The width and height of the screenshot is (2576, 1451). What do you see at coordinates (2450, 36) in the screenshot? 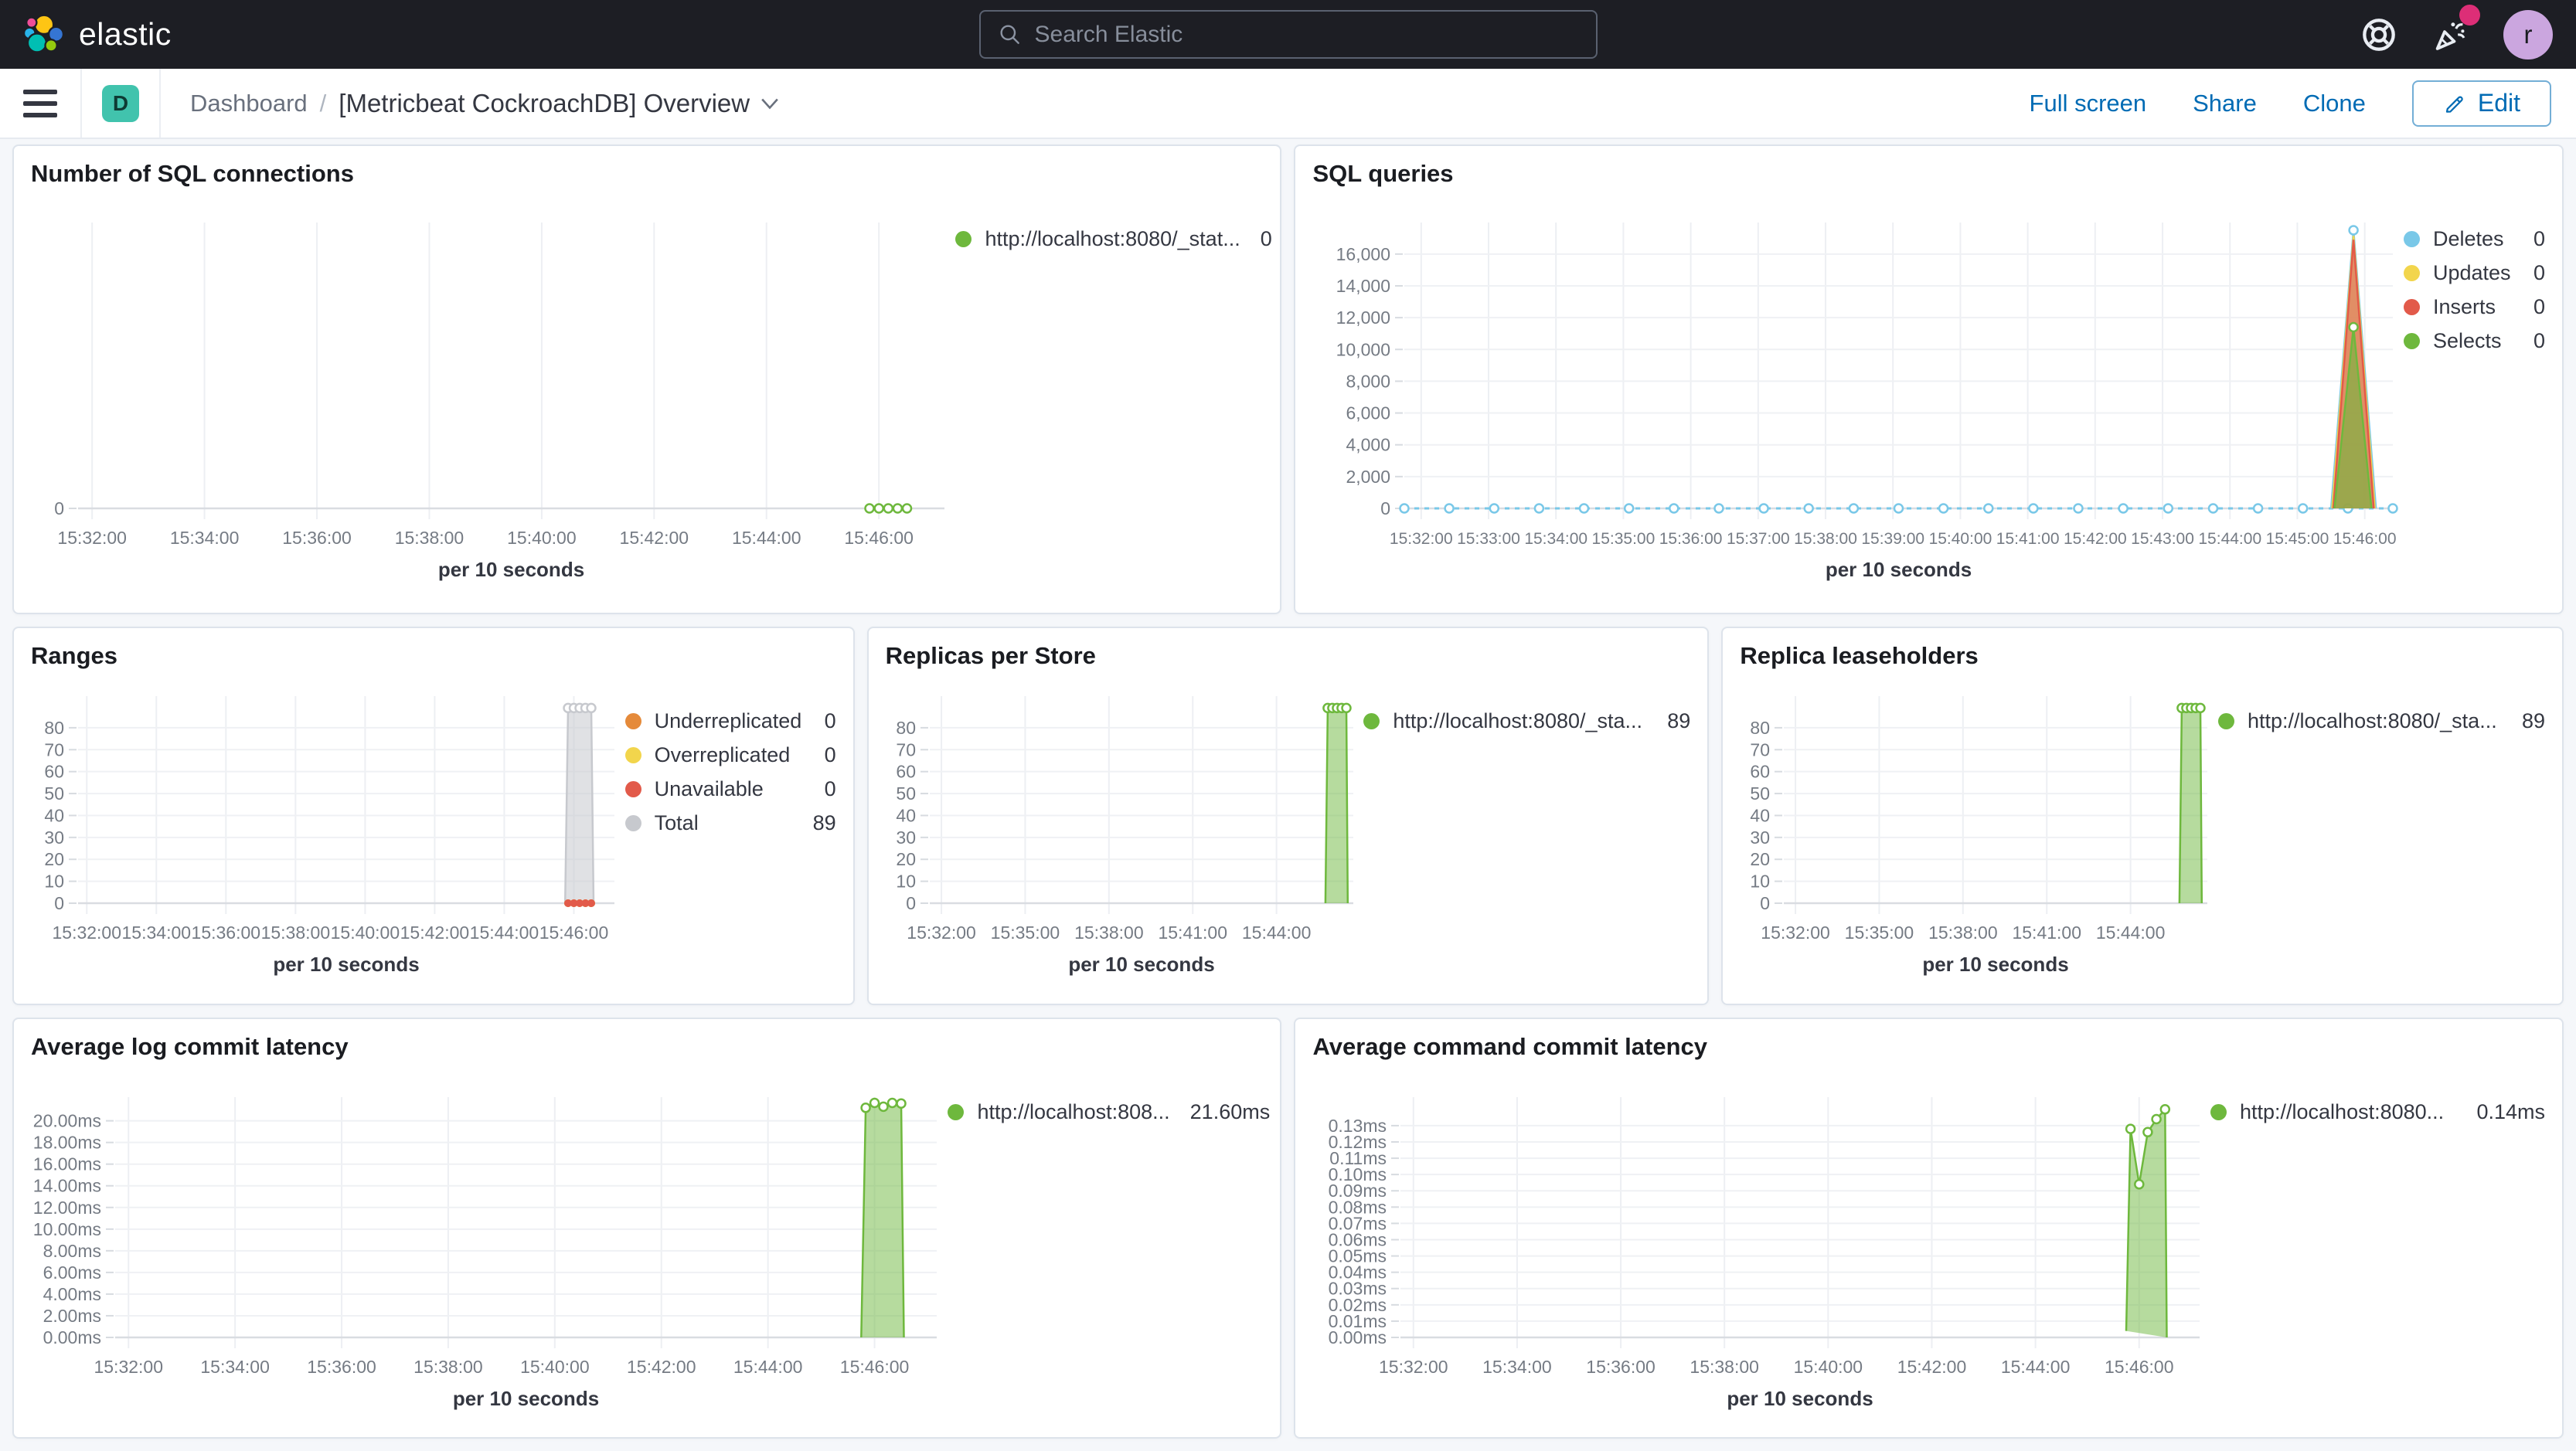
I see `party-popper-icon` at bounding box center [2450, 36].